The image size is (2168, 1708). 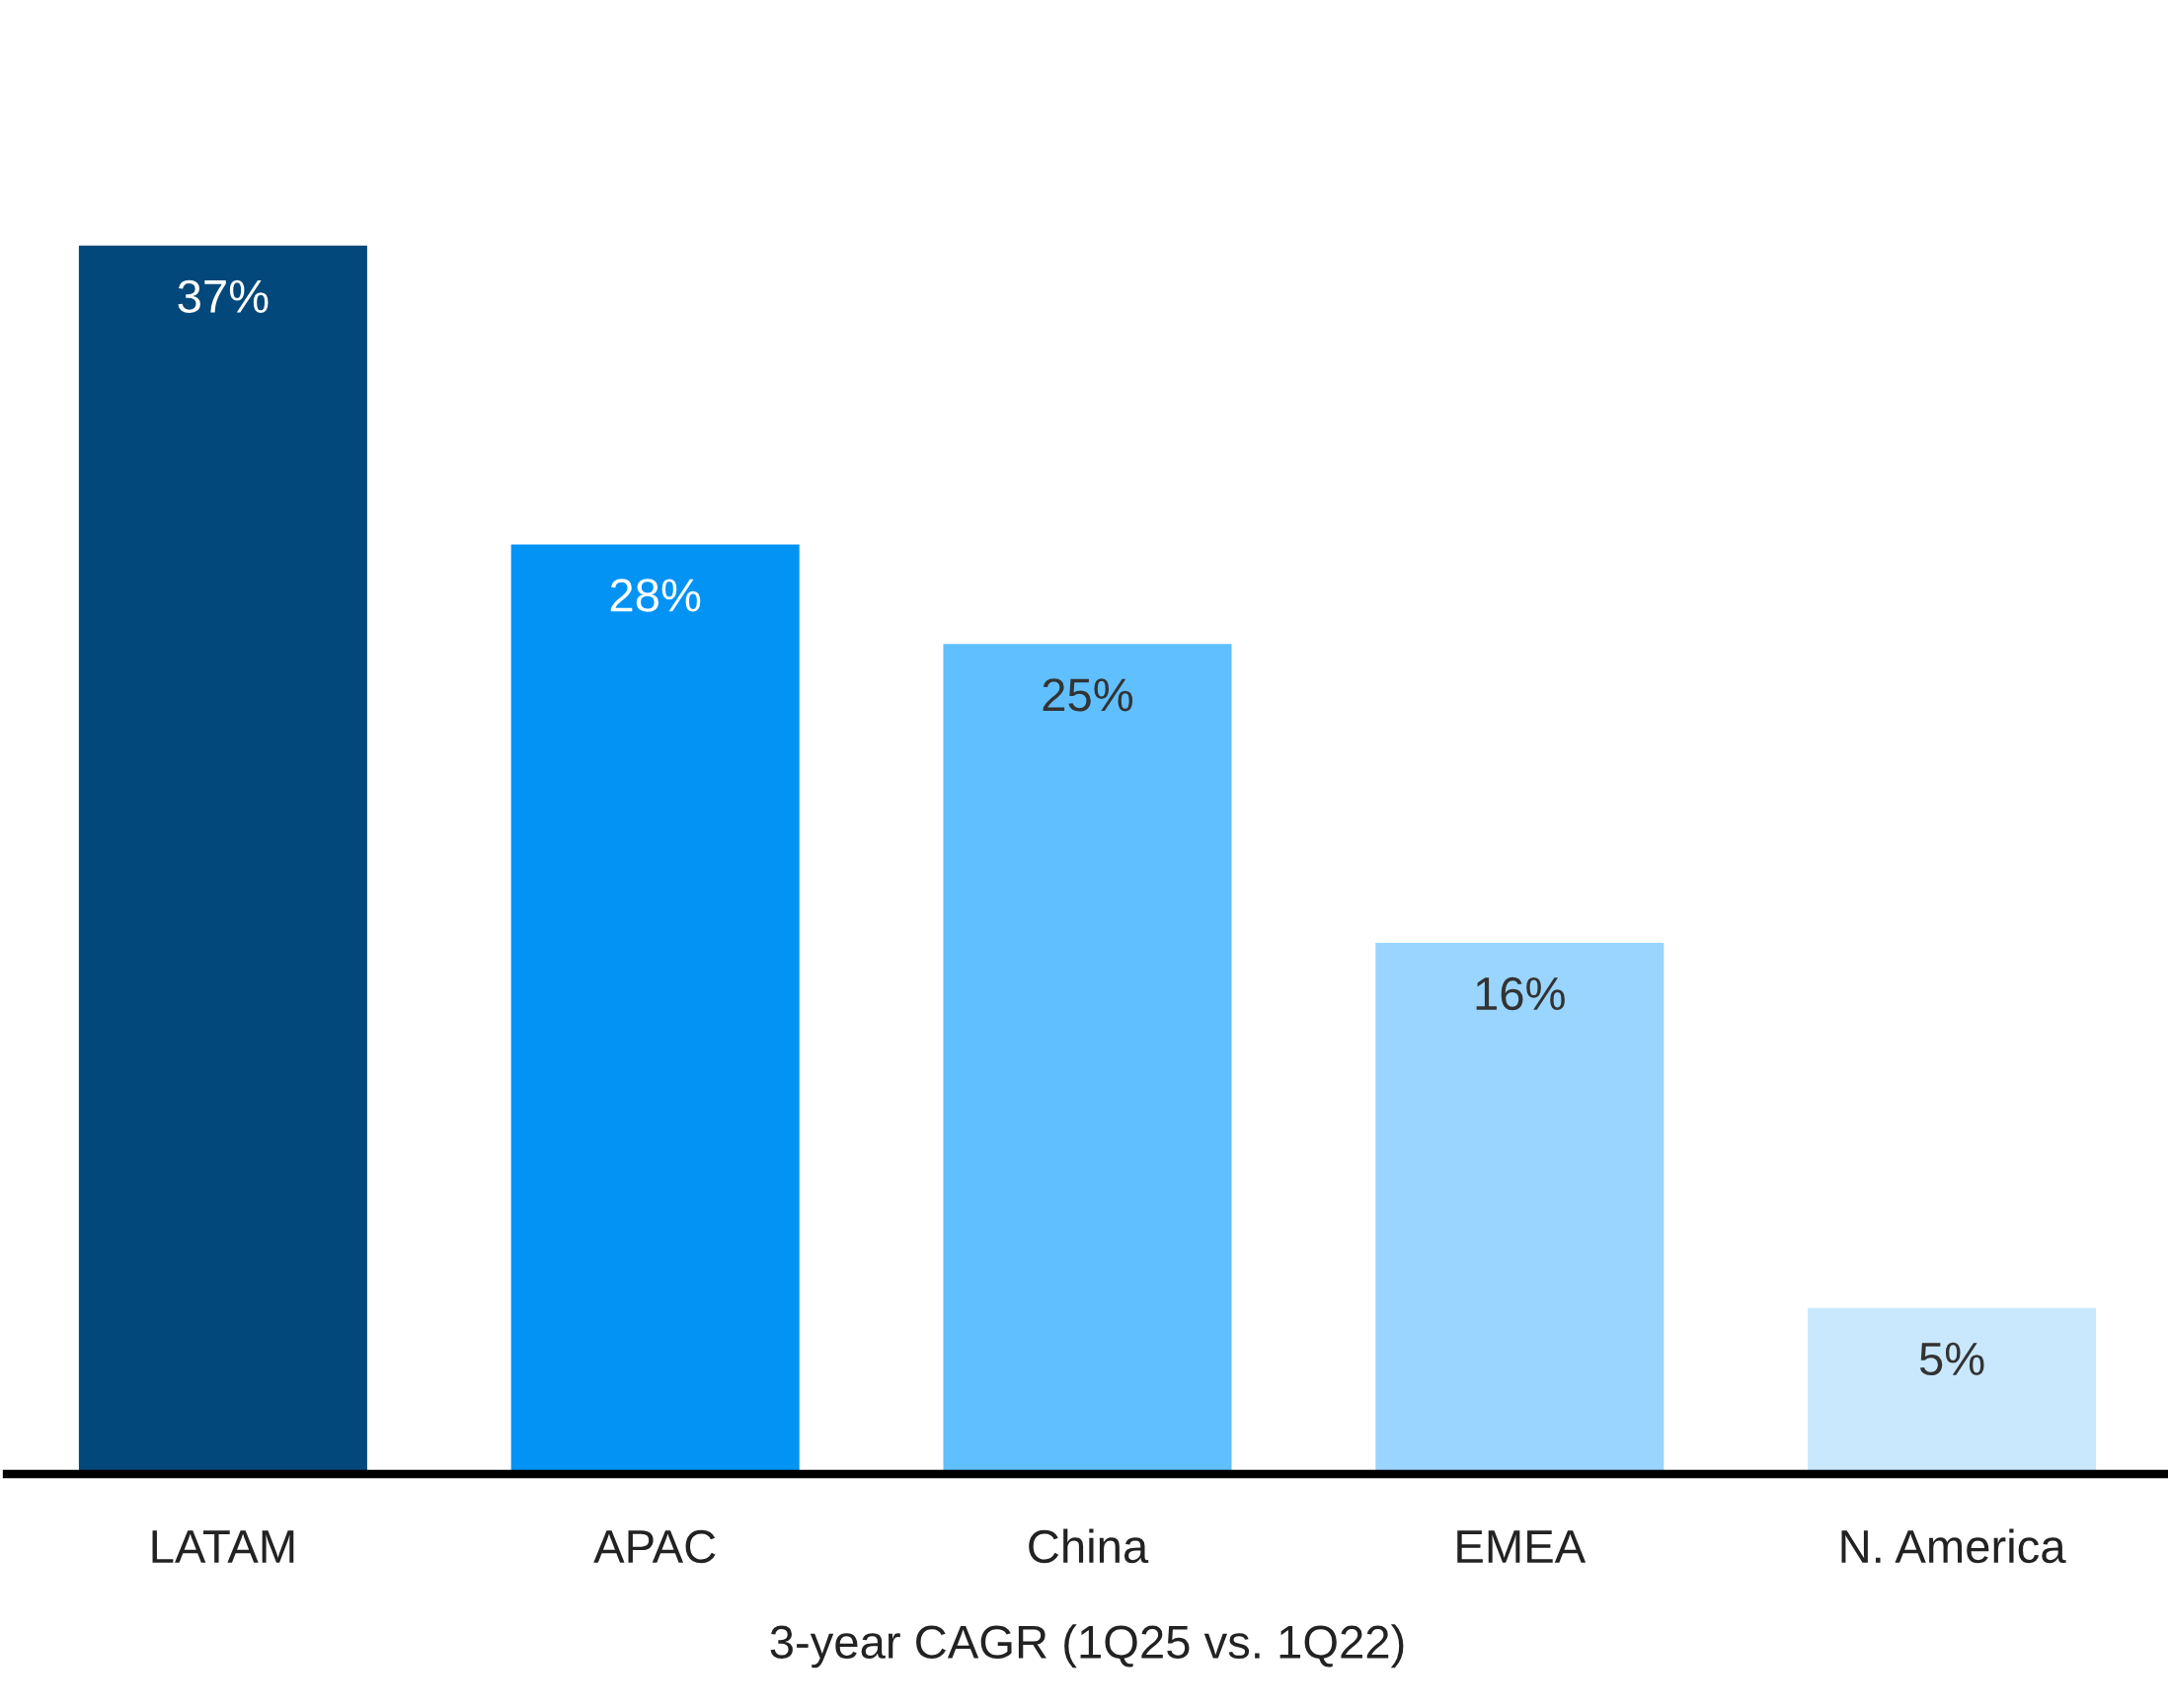 I want to click on data-label: 5%, so click(x=1951, y=1359).